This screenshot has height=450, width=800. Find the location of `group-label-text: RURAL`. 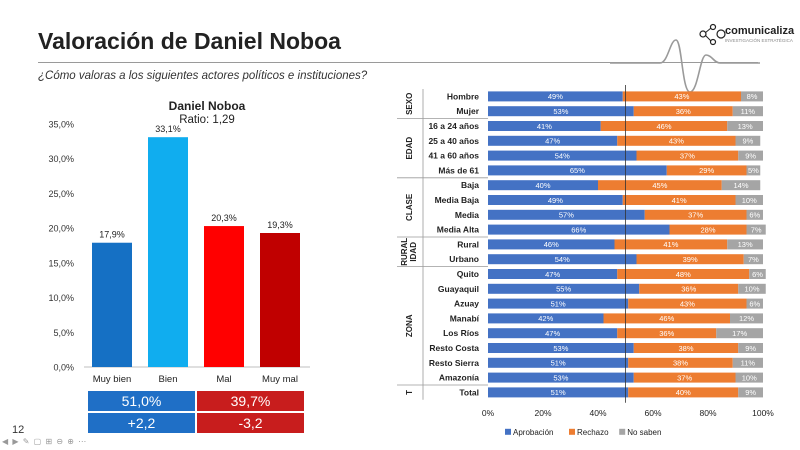

group-label-text: RURAL is located at coordinates (404, 252).